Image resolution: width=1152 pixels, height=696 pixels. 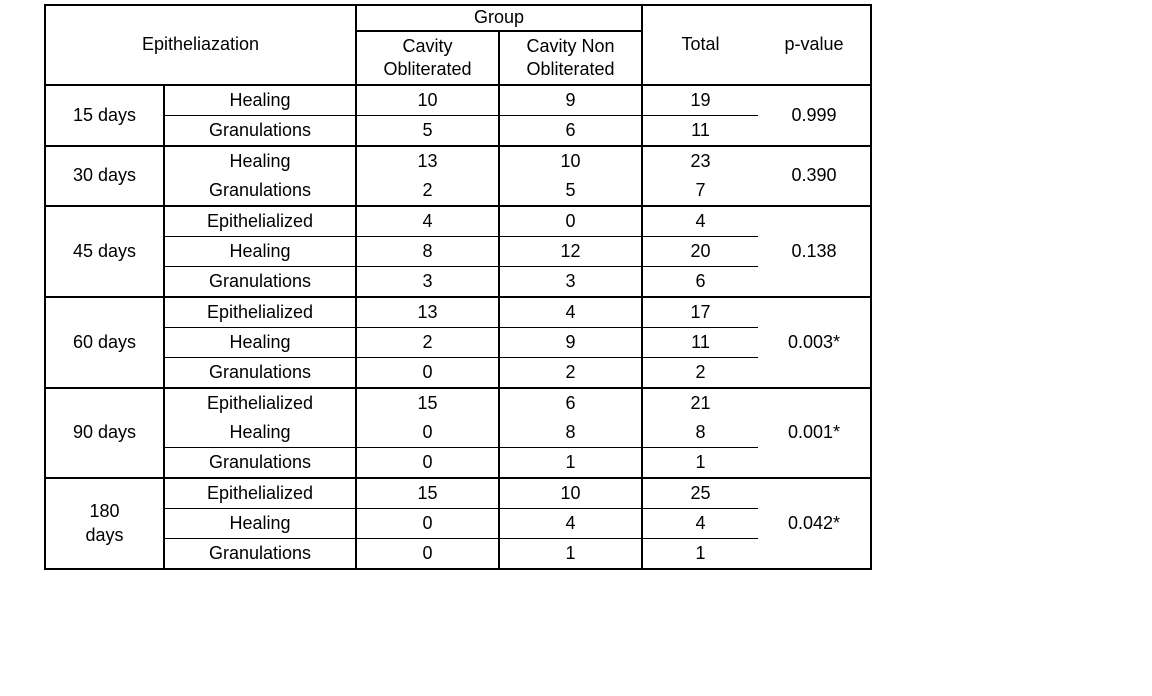 I want to click on total-value-cell: 20, so click(x=700, y=251).